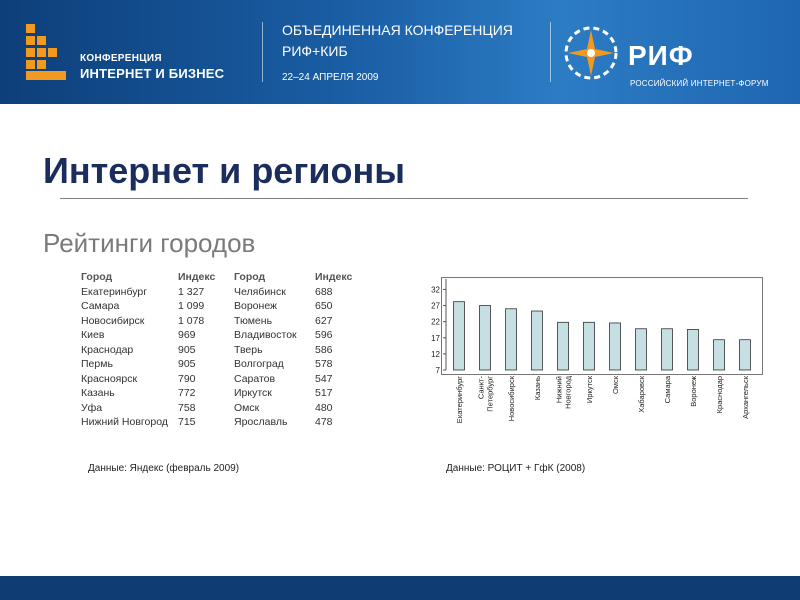 The height and width of the screenshot is (600, 800). Describe the element at coordinates (197, 277) in the screenshot. I see `table-header: Индекс` at that location.